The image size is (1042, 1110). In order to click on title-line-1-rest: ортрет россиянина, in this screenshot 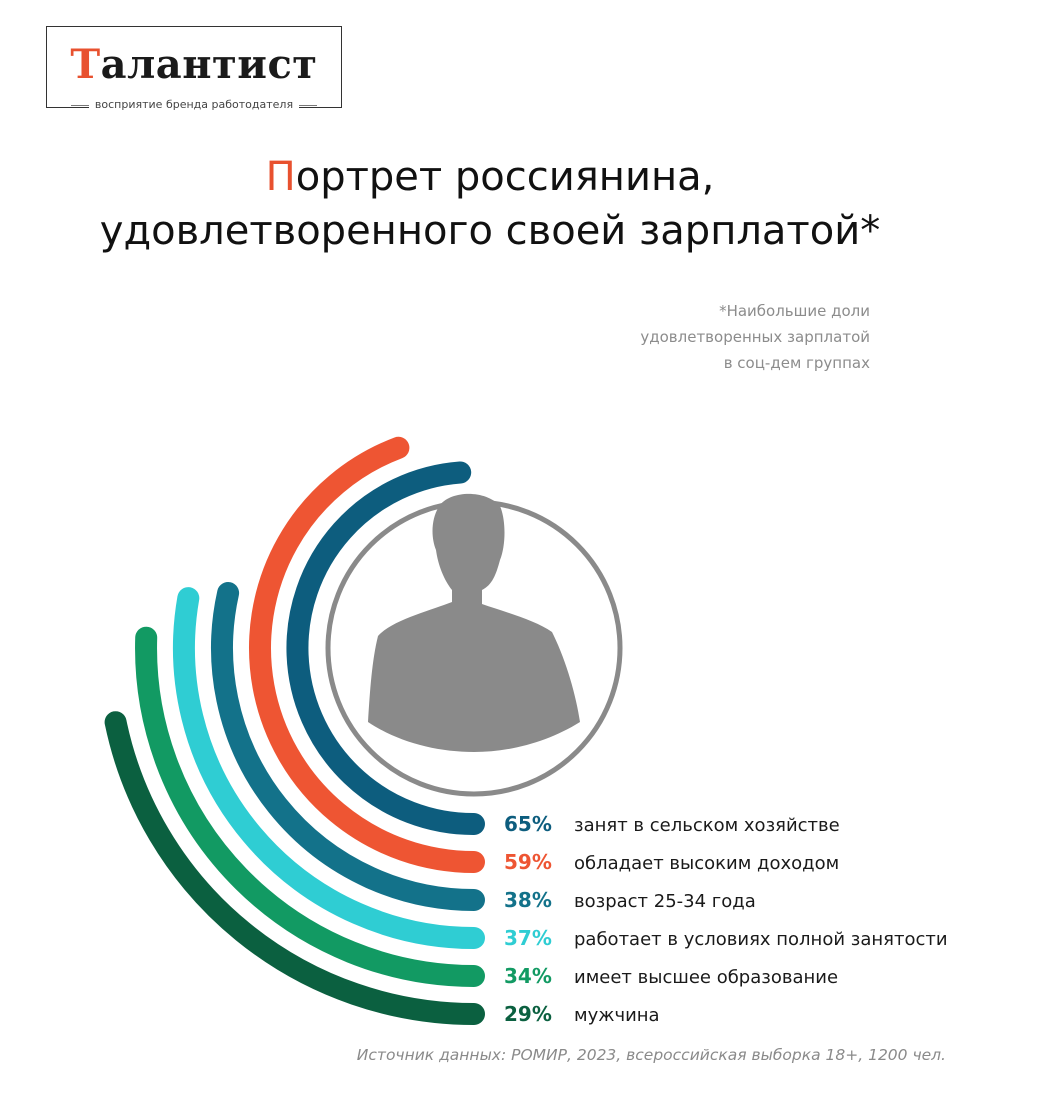, I will do `click(505, 177)`.